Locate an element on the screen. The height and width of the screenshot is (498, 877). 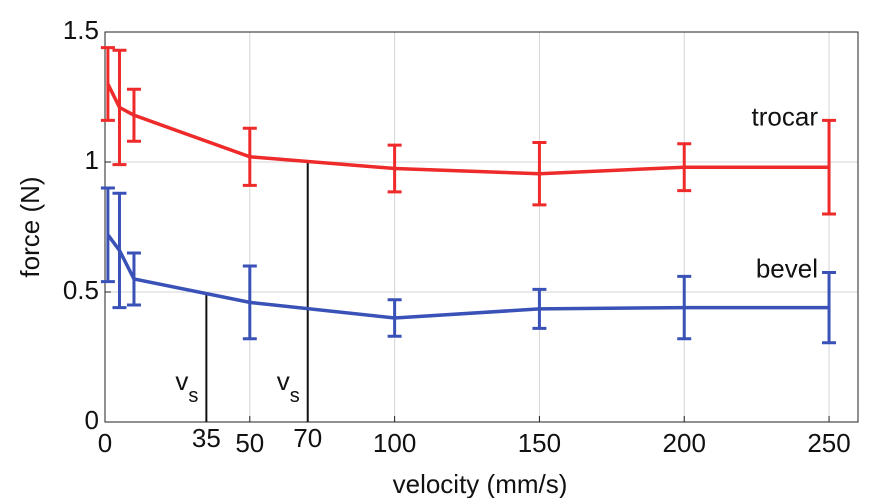
x-tick-label: 200 is located at coordinates (684, 443).